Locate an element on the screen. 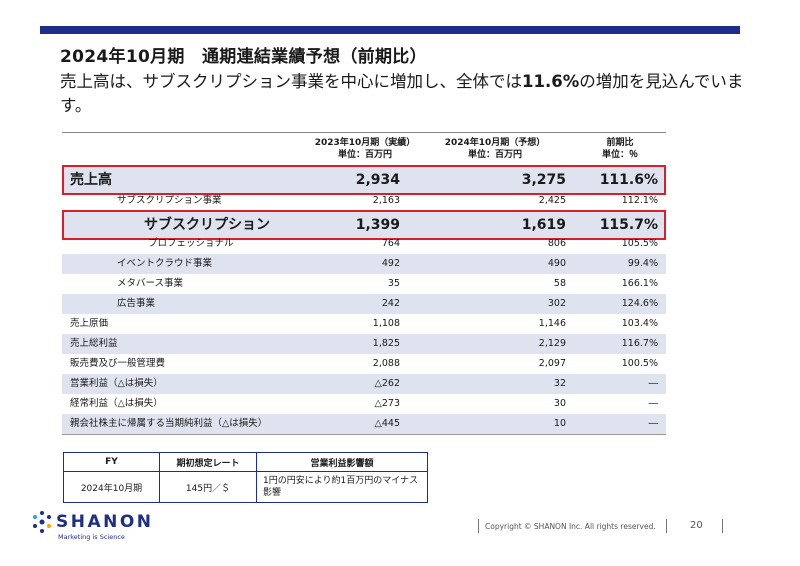 This screenshot has height=566, width=800. row-subscription: サブスクリプション 1,399 1,619 115.7% is located at coordinates (364, 225).